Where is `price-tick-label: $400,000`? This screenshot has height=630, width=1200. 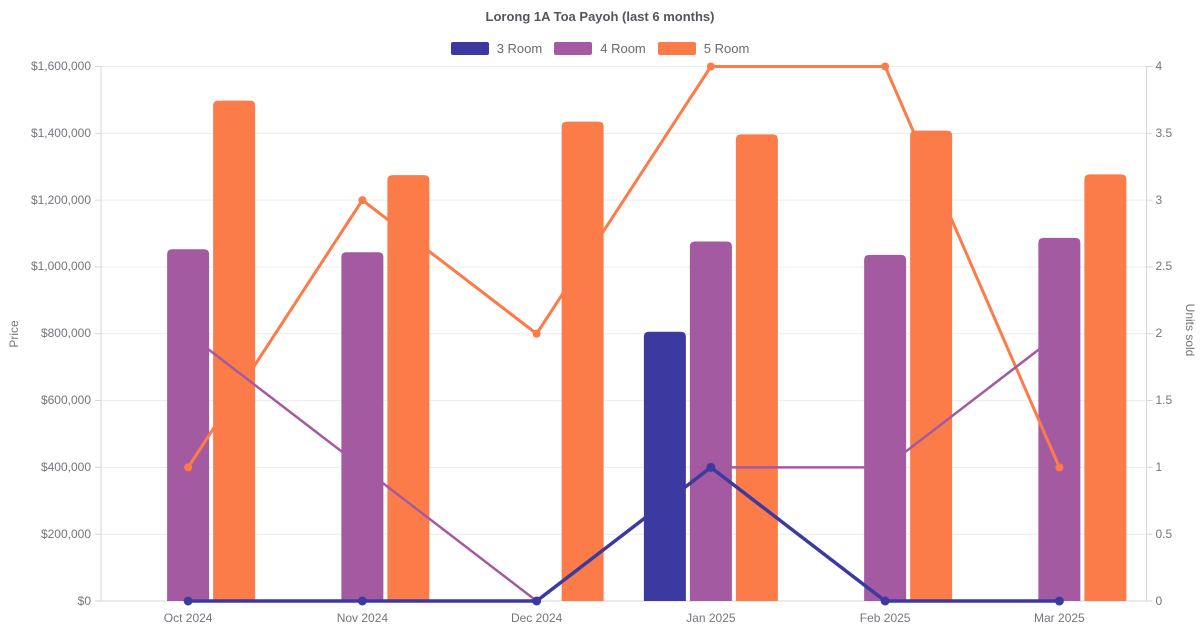
price-tick-label: $400,000 is located at coordinates (65, 466).